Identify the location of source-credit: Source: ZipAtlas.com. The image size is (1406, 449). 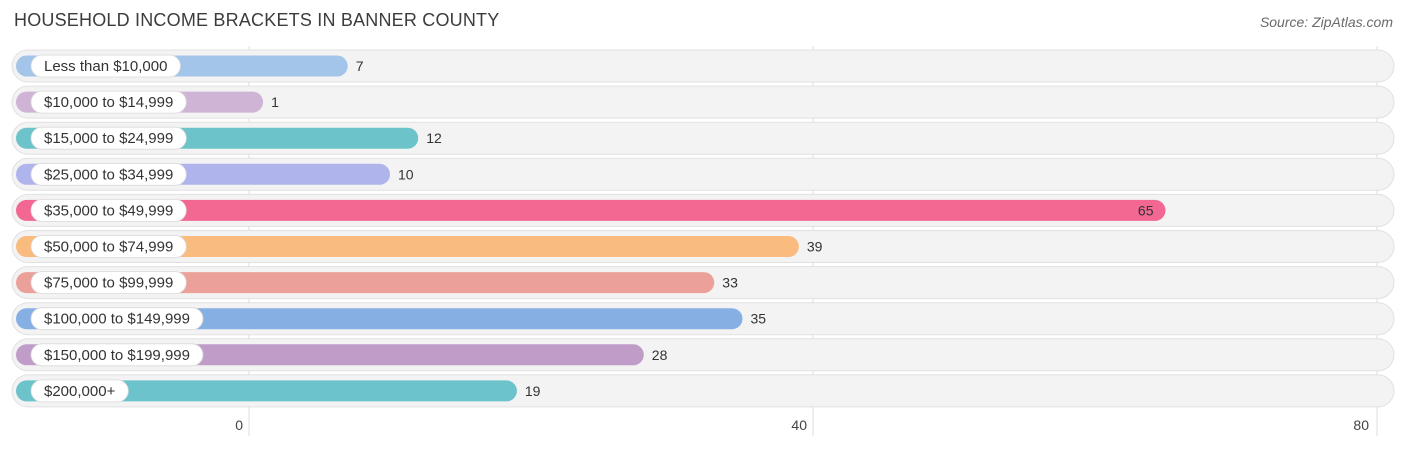
(1326, 22).